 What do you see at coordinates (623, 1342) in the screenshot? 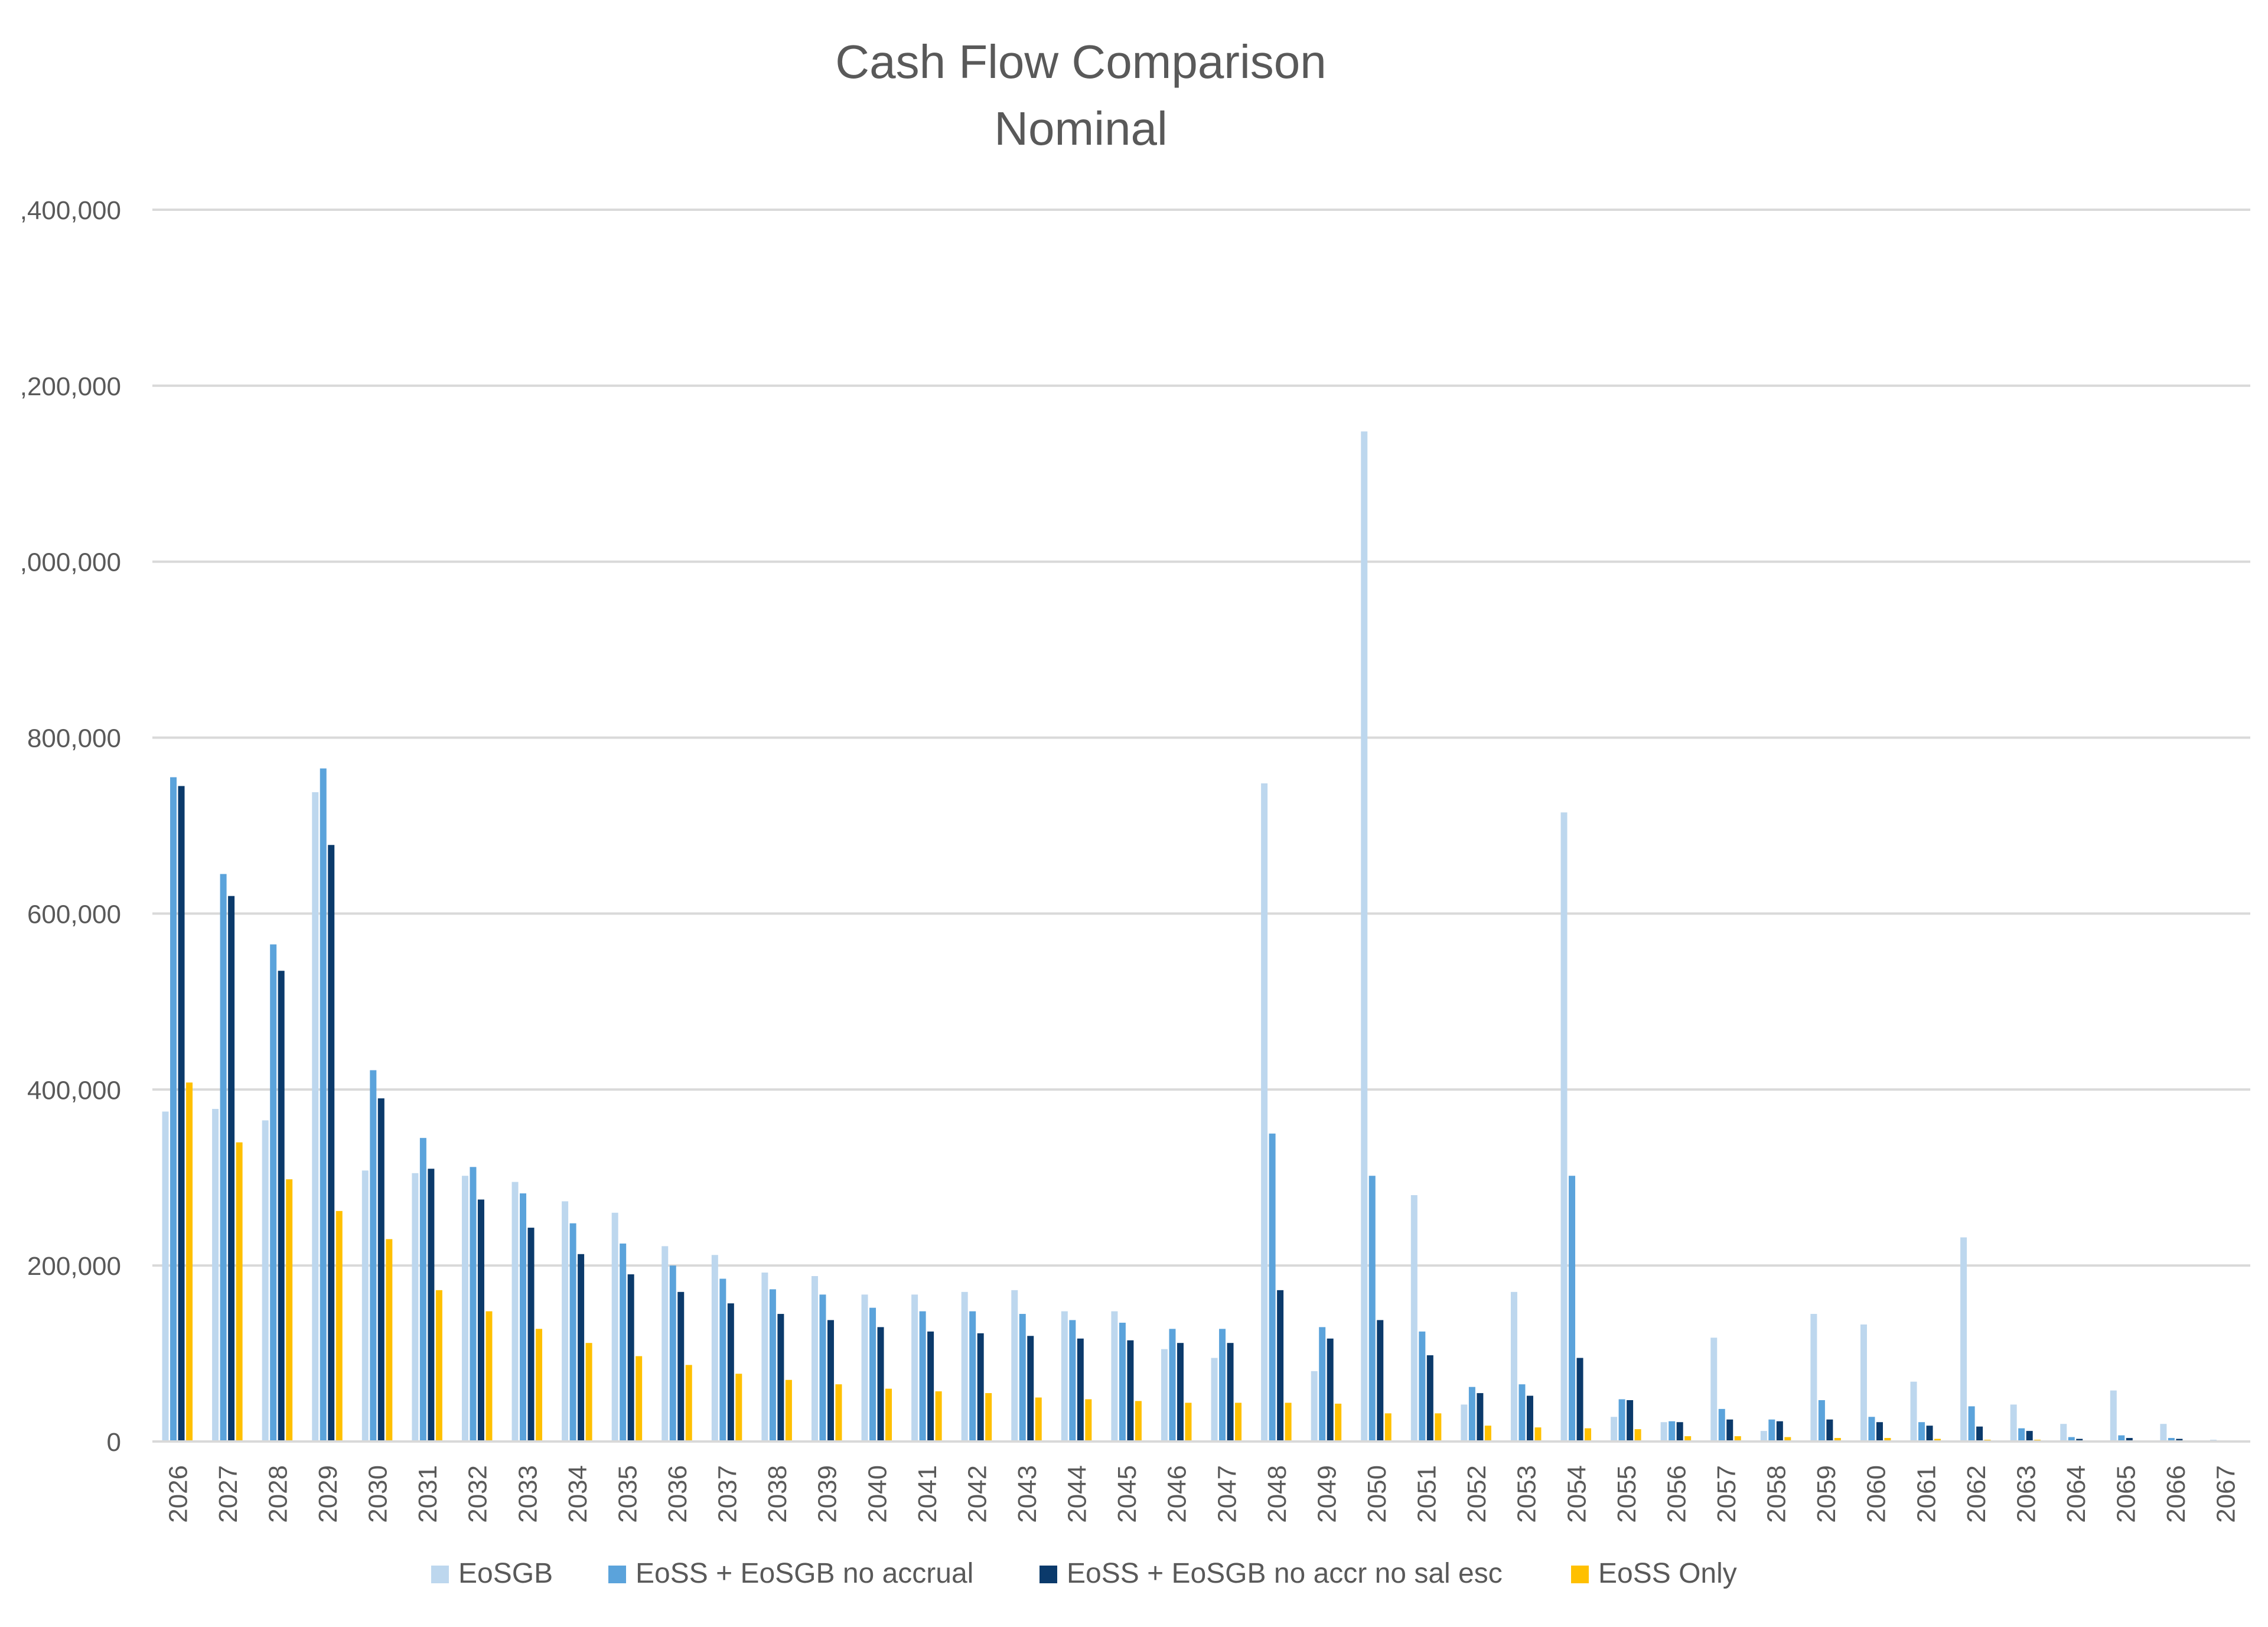
I see `bar-eoss-eosgb-no-accrual-2035` at bounding box center [623, 1342].